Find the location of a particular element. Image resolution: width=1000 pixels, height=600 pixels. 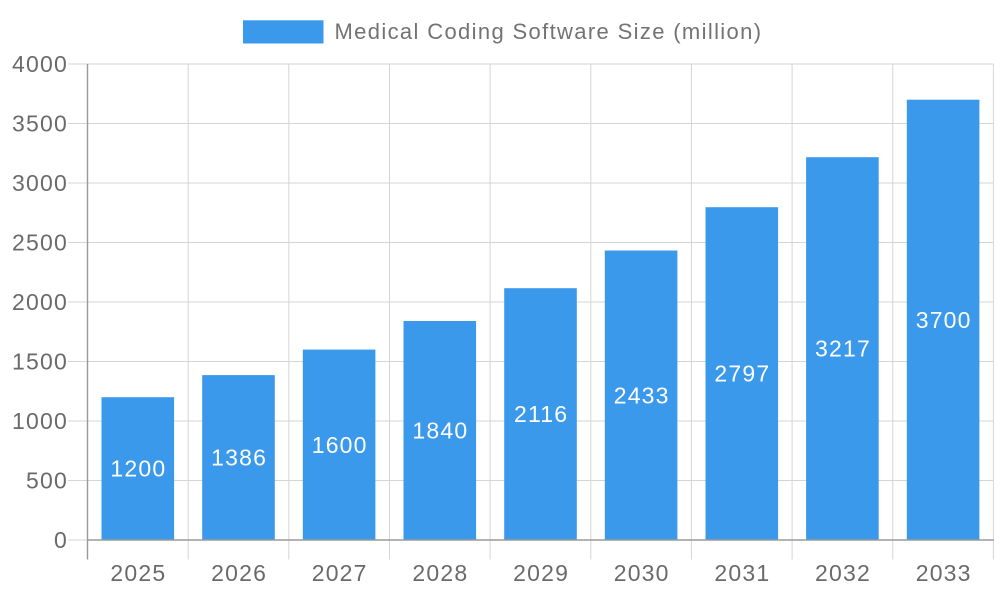

svg-text: 1500 is located at coordinates (40, 361).